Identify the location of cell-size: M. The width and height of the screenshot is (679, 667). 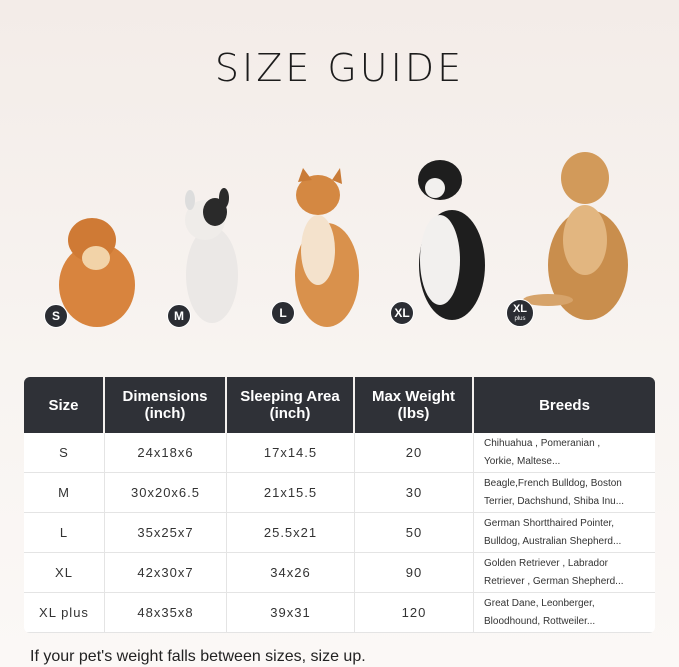
(64, 493).